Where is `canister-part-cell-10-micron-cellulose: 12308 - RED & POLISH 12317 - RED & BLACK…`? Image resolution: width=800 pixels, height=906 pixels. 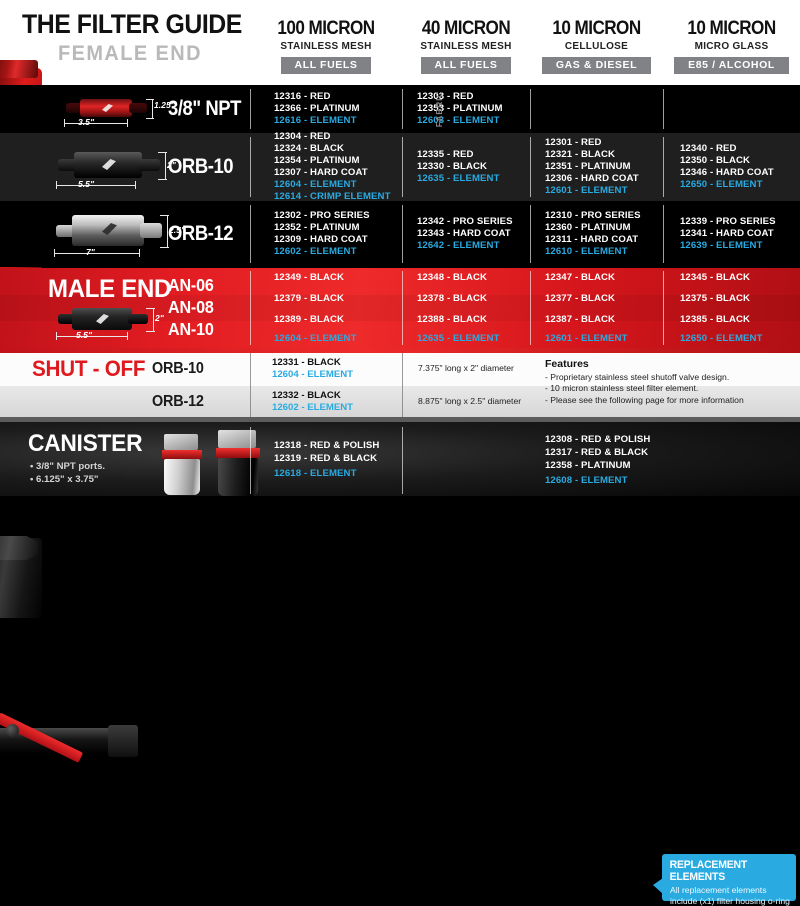
canister-part-cell-10-micron-cellulose: 12308 - RED & POLISH 12317 - RED & BLACK… is located at coordinates (610, 460).